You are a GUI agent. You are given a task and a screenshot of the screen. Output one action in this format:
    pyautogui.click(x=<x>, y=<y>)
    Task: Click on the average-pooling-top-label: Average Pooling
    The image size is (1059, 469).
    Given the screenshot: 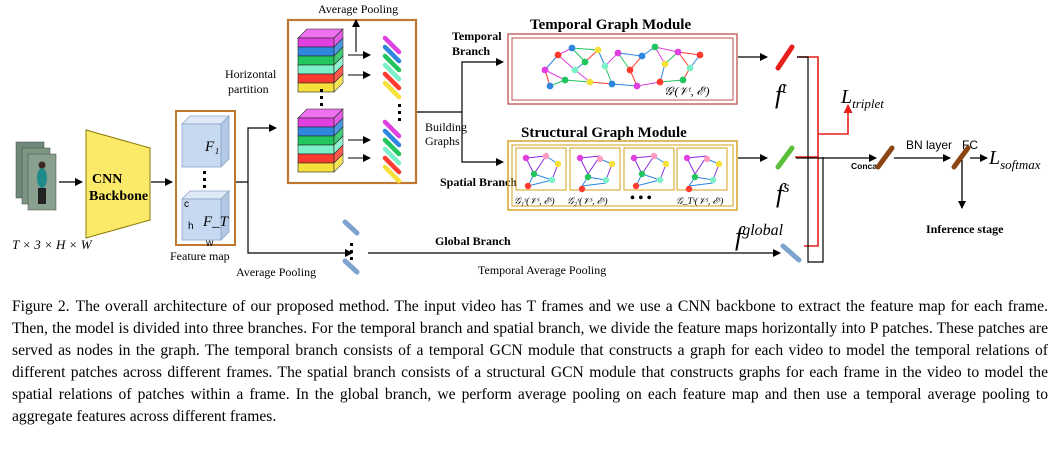 What is the action you would take?
    pyautogui.click(x=358, y=9)
    